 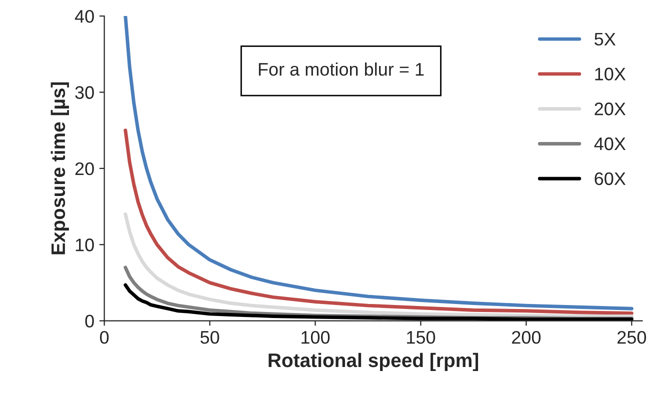 I want to click on legend-label: 60X, so click(x=610, y=179).